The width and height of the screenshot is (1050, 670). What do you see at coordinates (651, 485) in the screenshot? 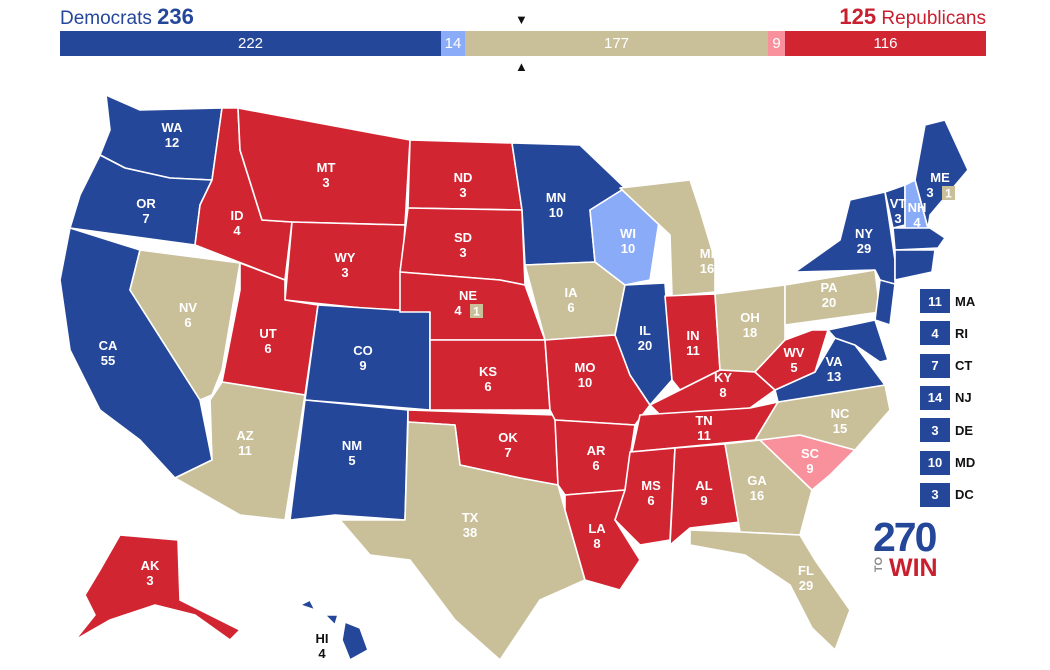
I see `state-label-ms: MS` at bounding box center [651, 485].